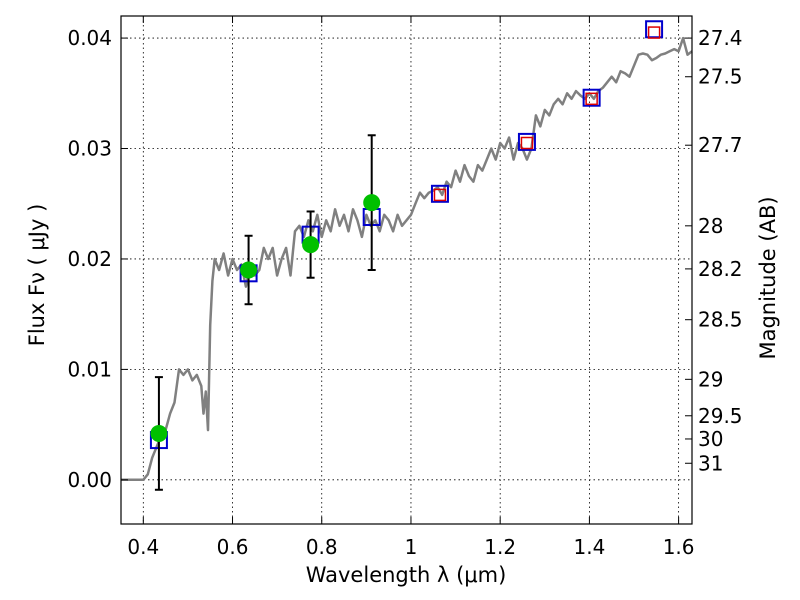 Image resolution: width=800 pixels, height=600 pixels. Describe the element at coordinates (720, 320) in the screenshot. I see `mag-tick-label: 28.5` at that location.